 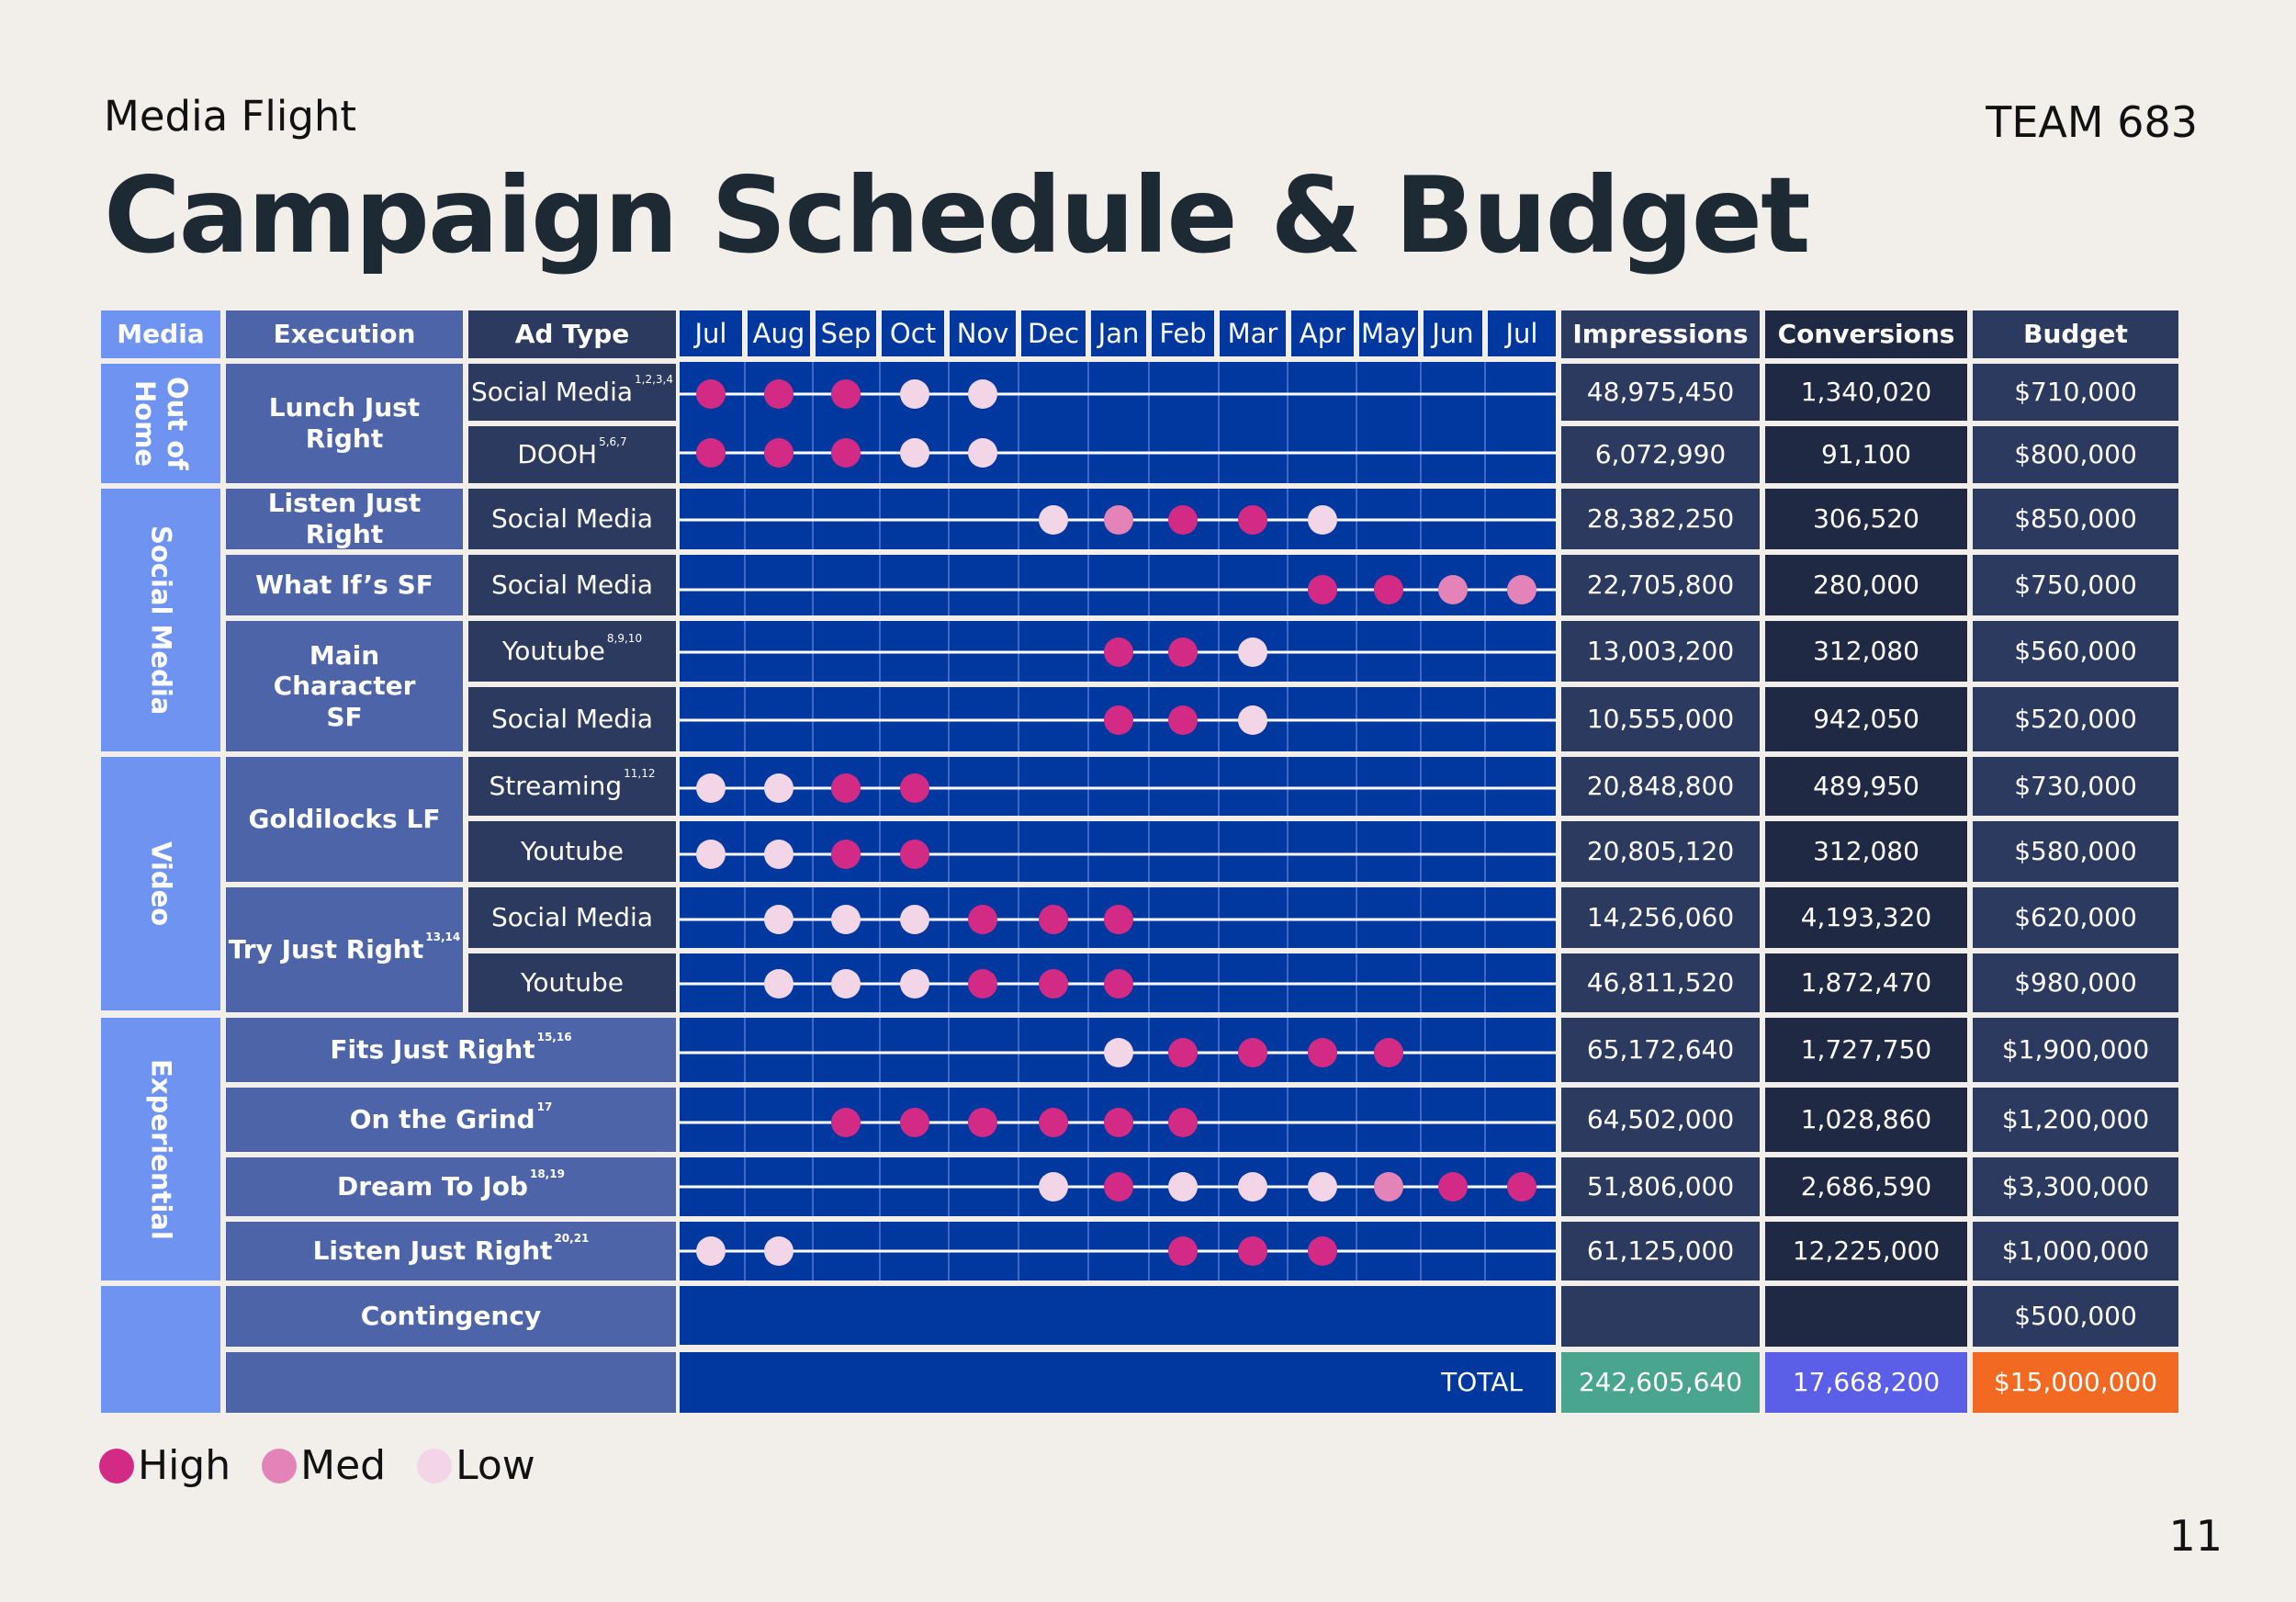 What do you see at coordinates (1866, 1186) in the screenshot?
I see `conversions-cell: 2,686,590` at bounding box center [1866, 1186].